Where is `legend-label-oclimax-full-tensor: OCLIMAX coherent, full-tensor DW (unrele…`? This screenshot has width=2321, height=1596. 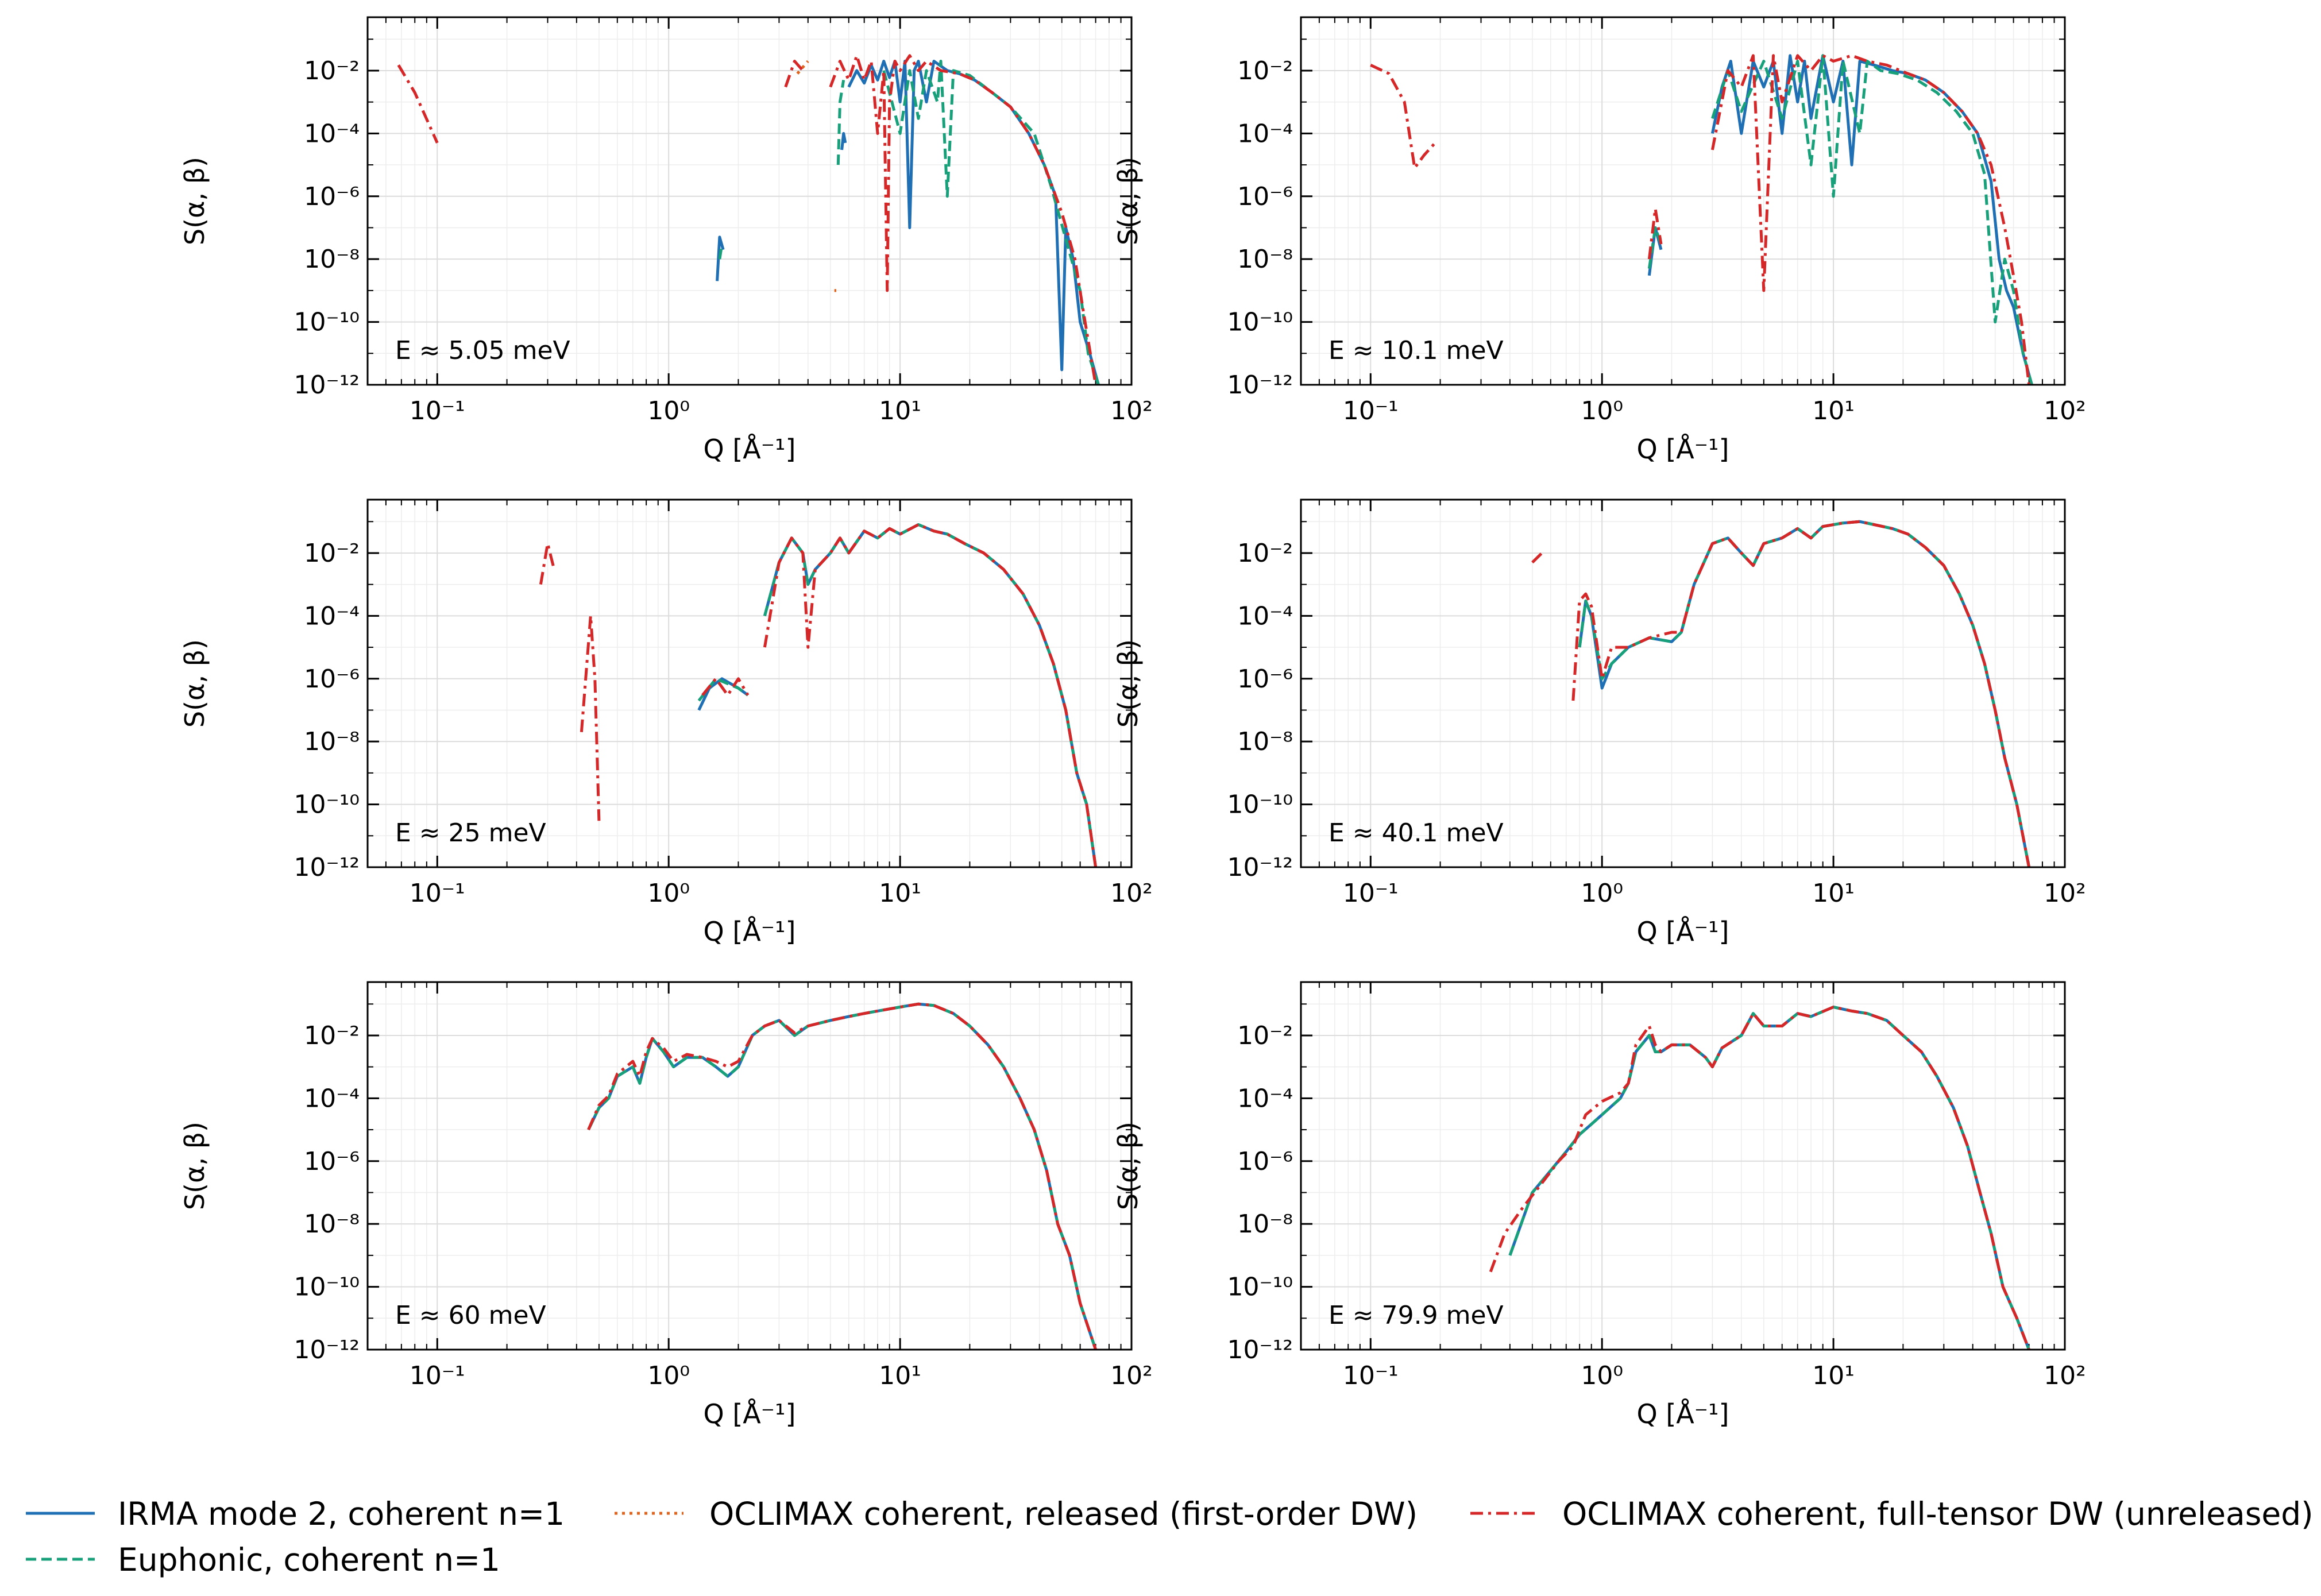 legend-label-oclimax-full-tensor: OCLIMAX coherent, full-tensor DW (unrele… is located at coordinates (1938, 1513).